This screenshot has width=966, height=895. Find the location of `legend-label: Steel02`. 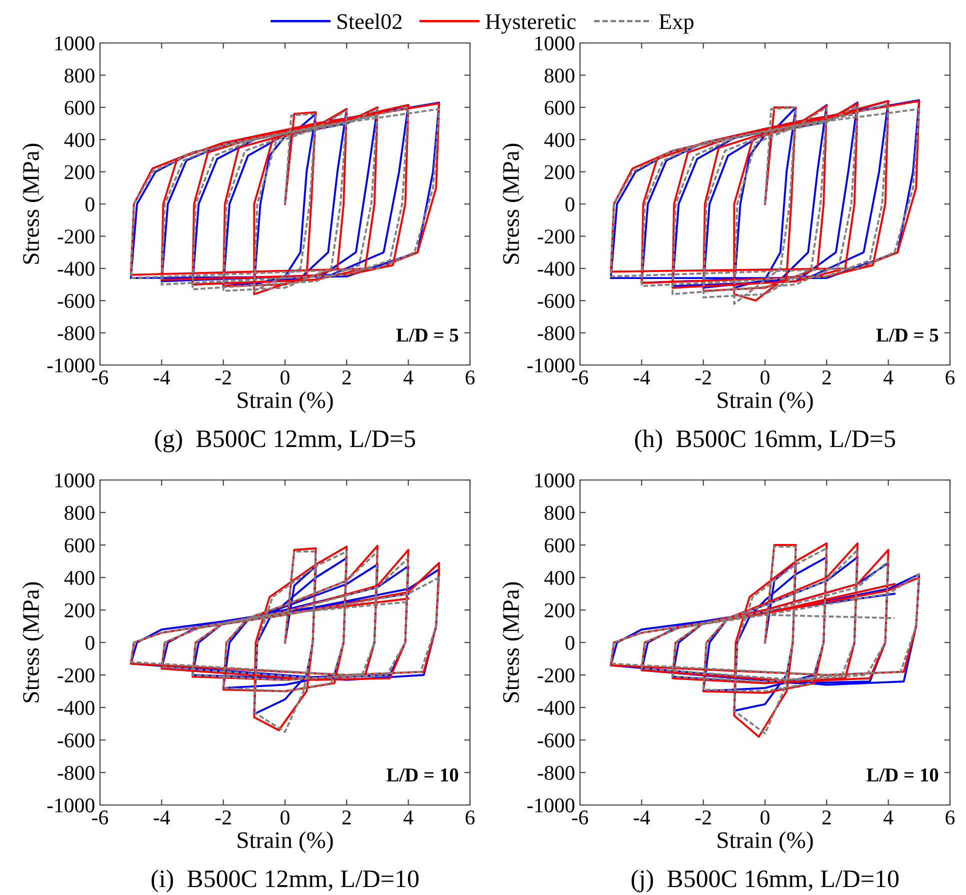

legend-label: Steel02 is located at coordinates (370, 21).